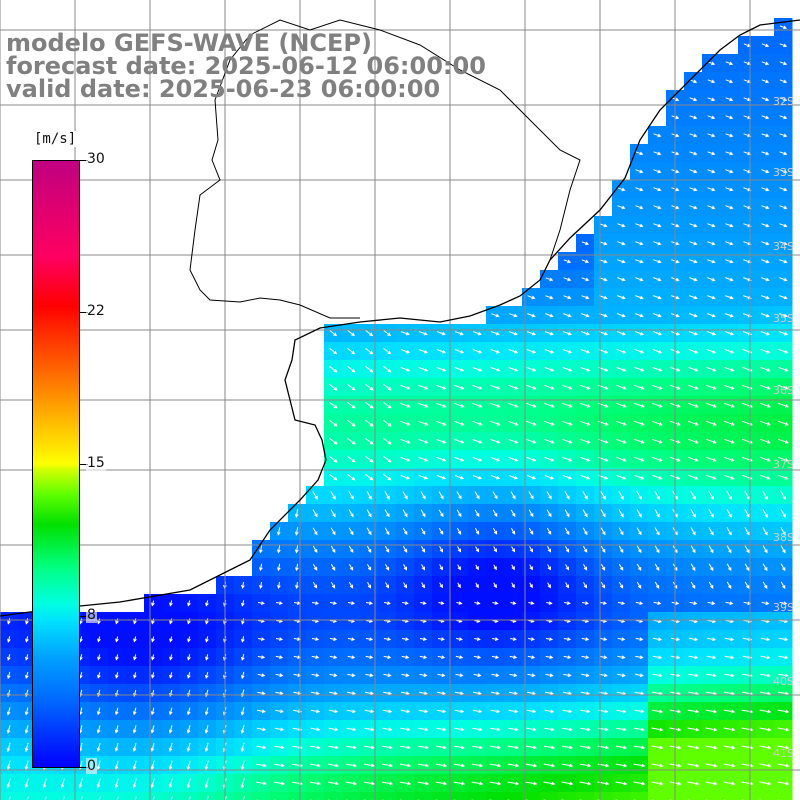 The image size is (800, 800). Describe the element at coordinates (783, 246) in the screenshot. I see `latitude-label: 34S` at that location.